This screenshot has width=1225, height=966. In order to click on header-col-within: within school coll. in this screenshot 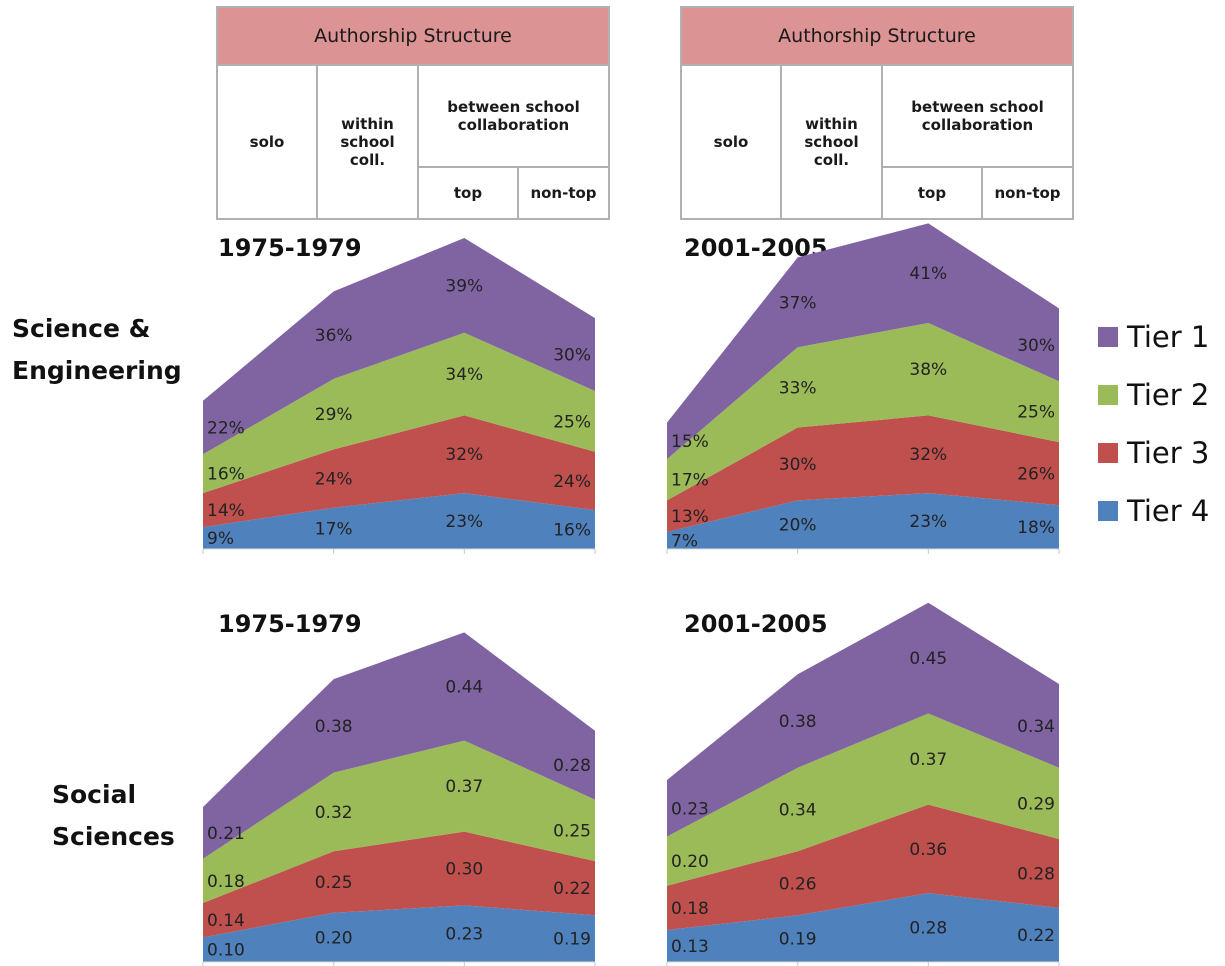, I will do `click(367, 142)`.